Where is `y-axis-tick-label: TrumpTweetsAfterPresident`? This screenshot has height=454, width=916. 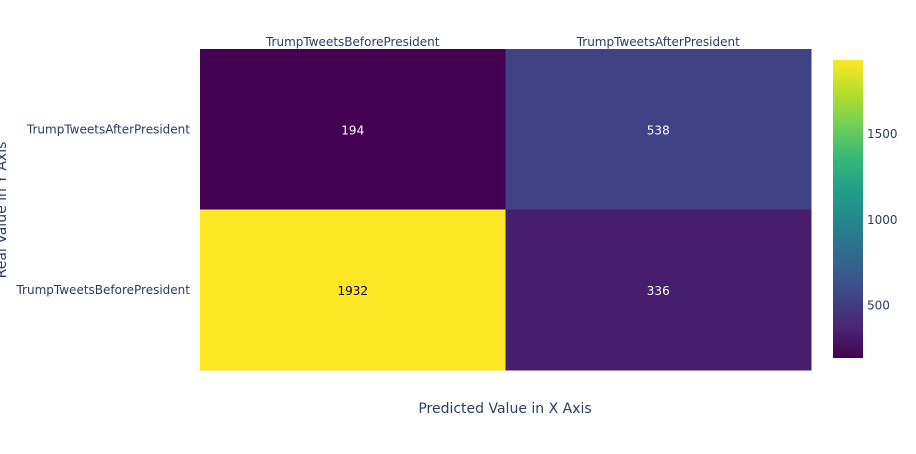 y-axis-tick-label: TrumpTweetsAfterPresident is located at coordinates (108, 129).